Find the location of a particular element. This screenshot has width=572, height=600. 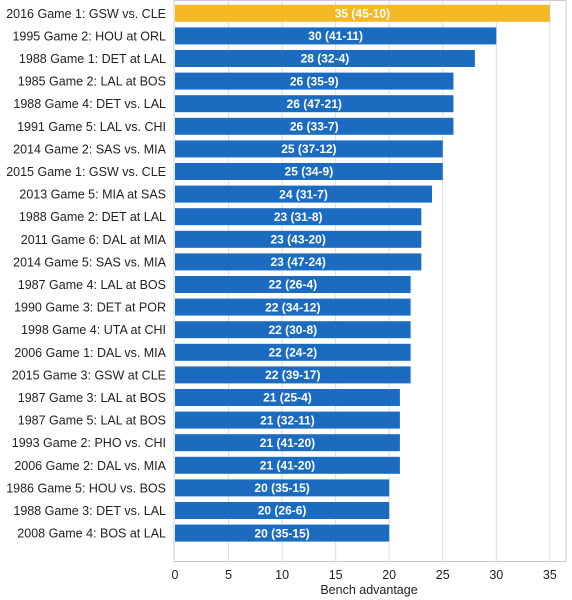

bar-data-label: 22 (34-12) is located at coordinates (292, 307).